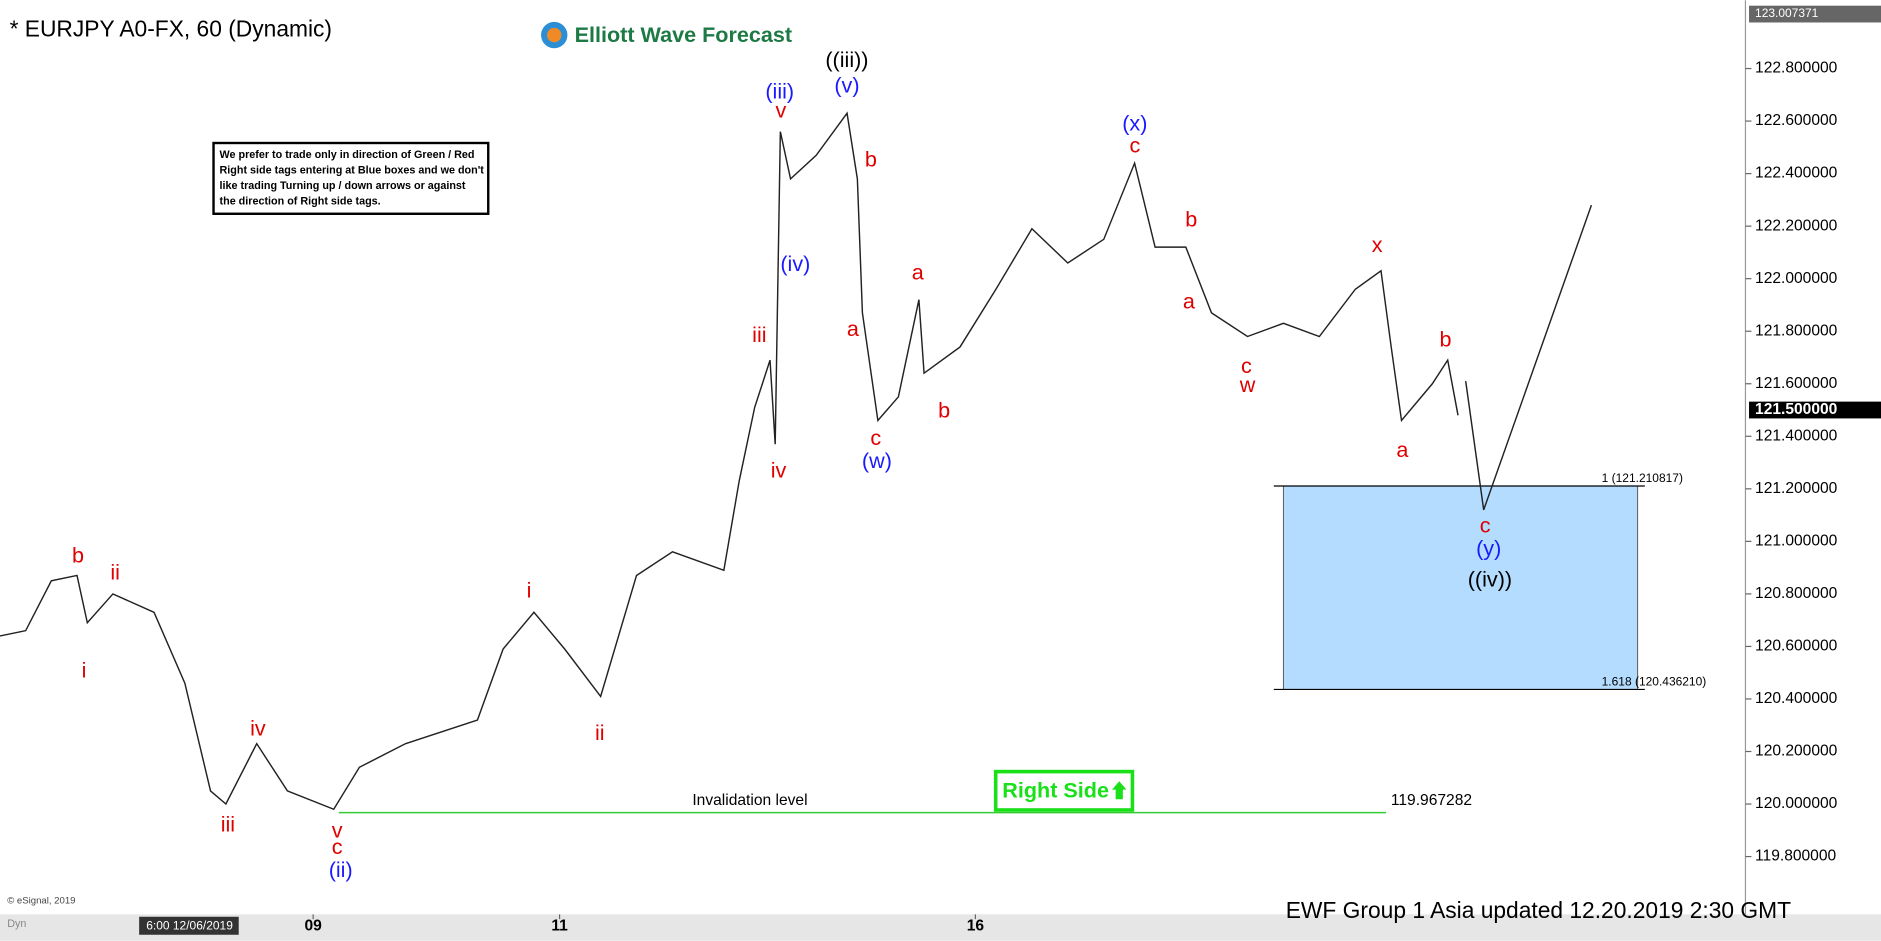 This screenshot has height=941, width=1881. I want to click on x-tick-label: 09, so click(313, 925).